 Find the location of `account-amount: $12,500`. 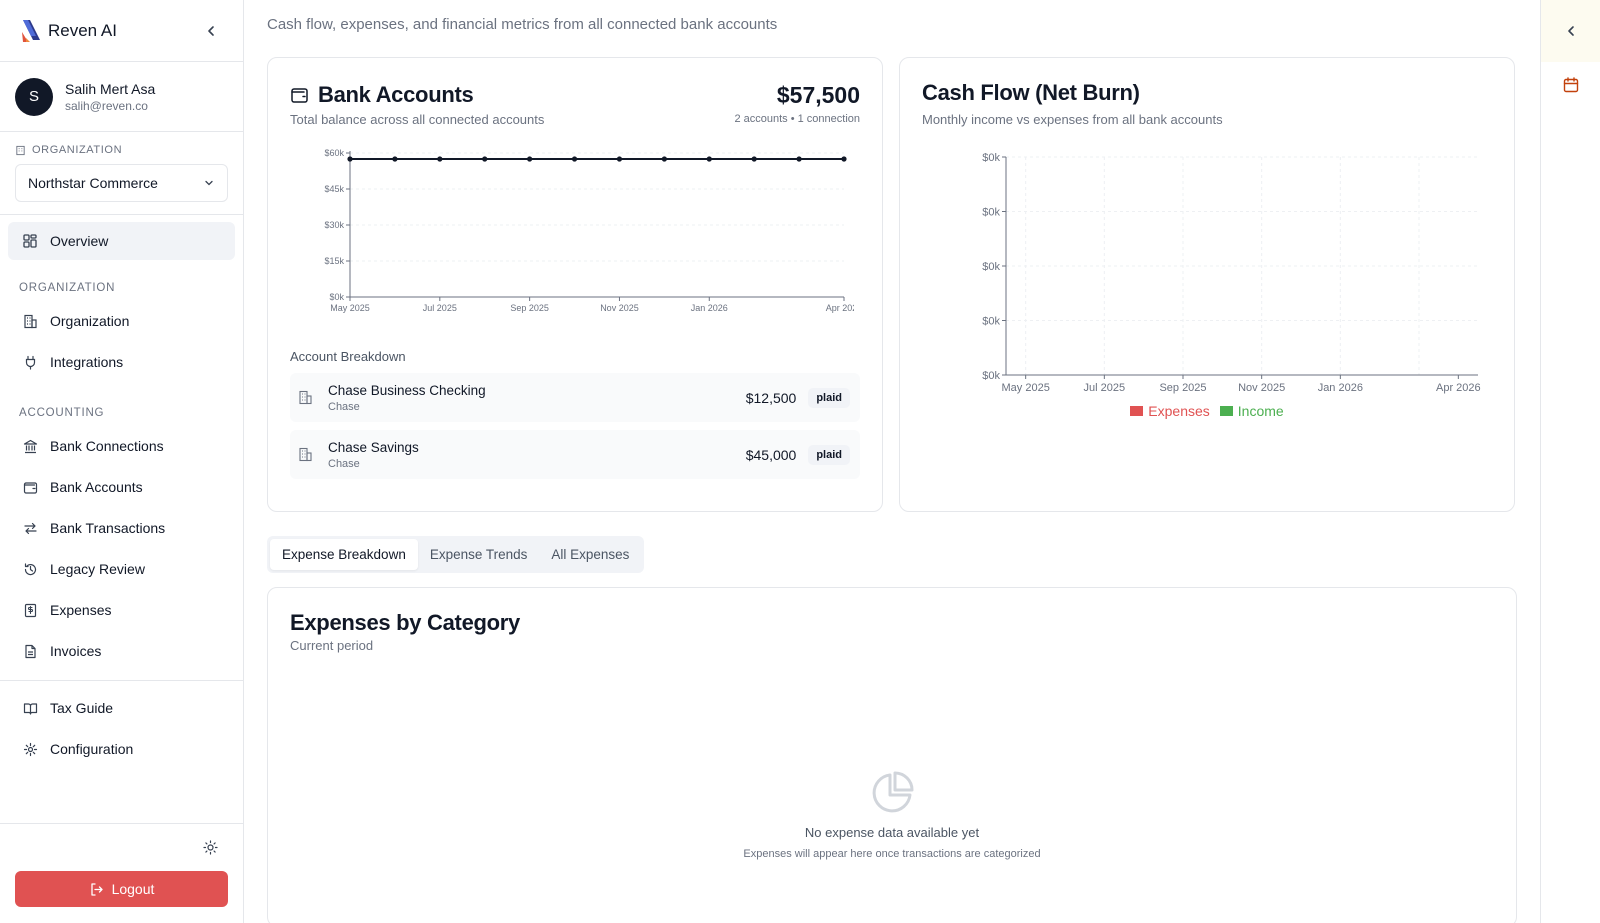

account-amount: $12,500 is located at coordinates (771, 397).